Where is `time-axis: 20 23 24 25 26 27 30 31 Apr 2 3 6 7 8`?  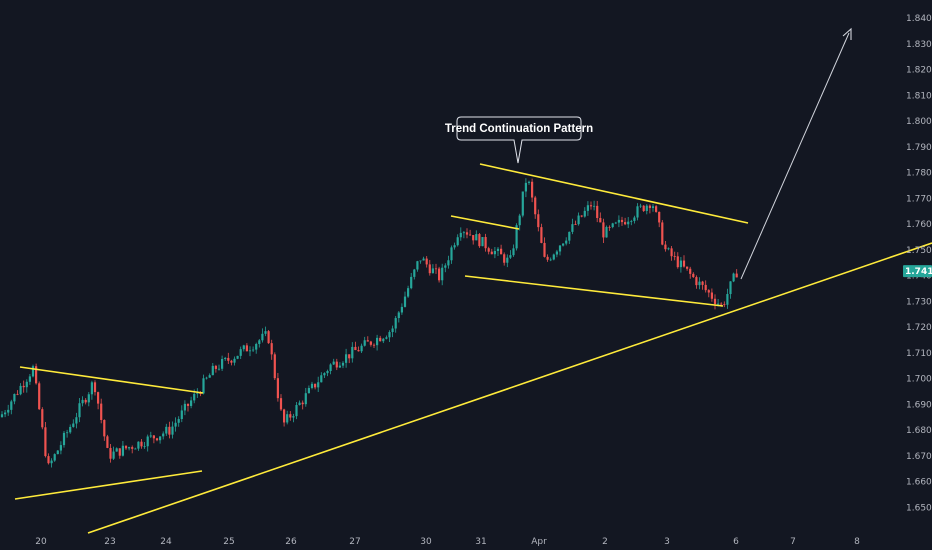 time-axis: 20 23 24 25 26 27 30 31 Apr 2 3 6 7 8 is located at coordinates (447, 542).